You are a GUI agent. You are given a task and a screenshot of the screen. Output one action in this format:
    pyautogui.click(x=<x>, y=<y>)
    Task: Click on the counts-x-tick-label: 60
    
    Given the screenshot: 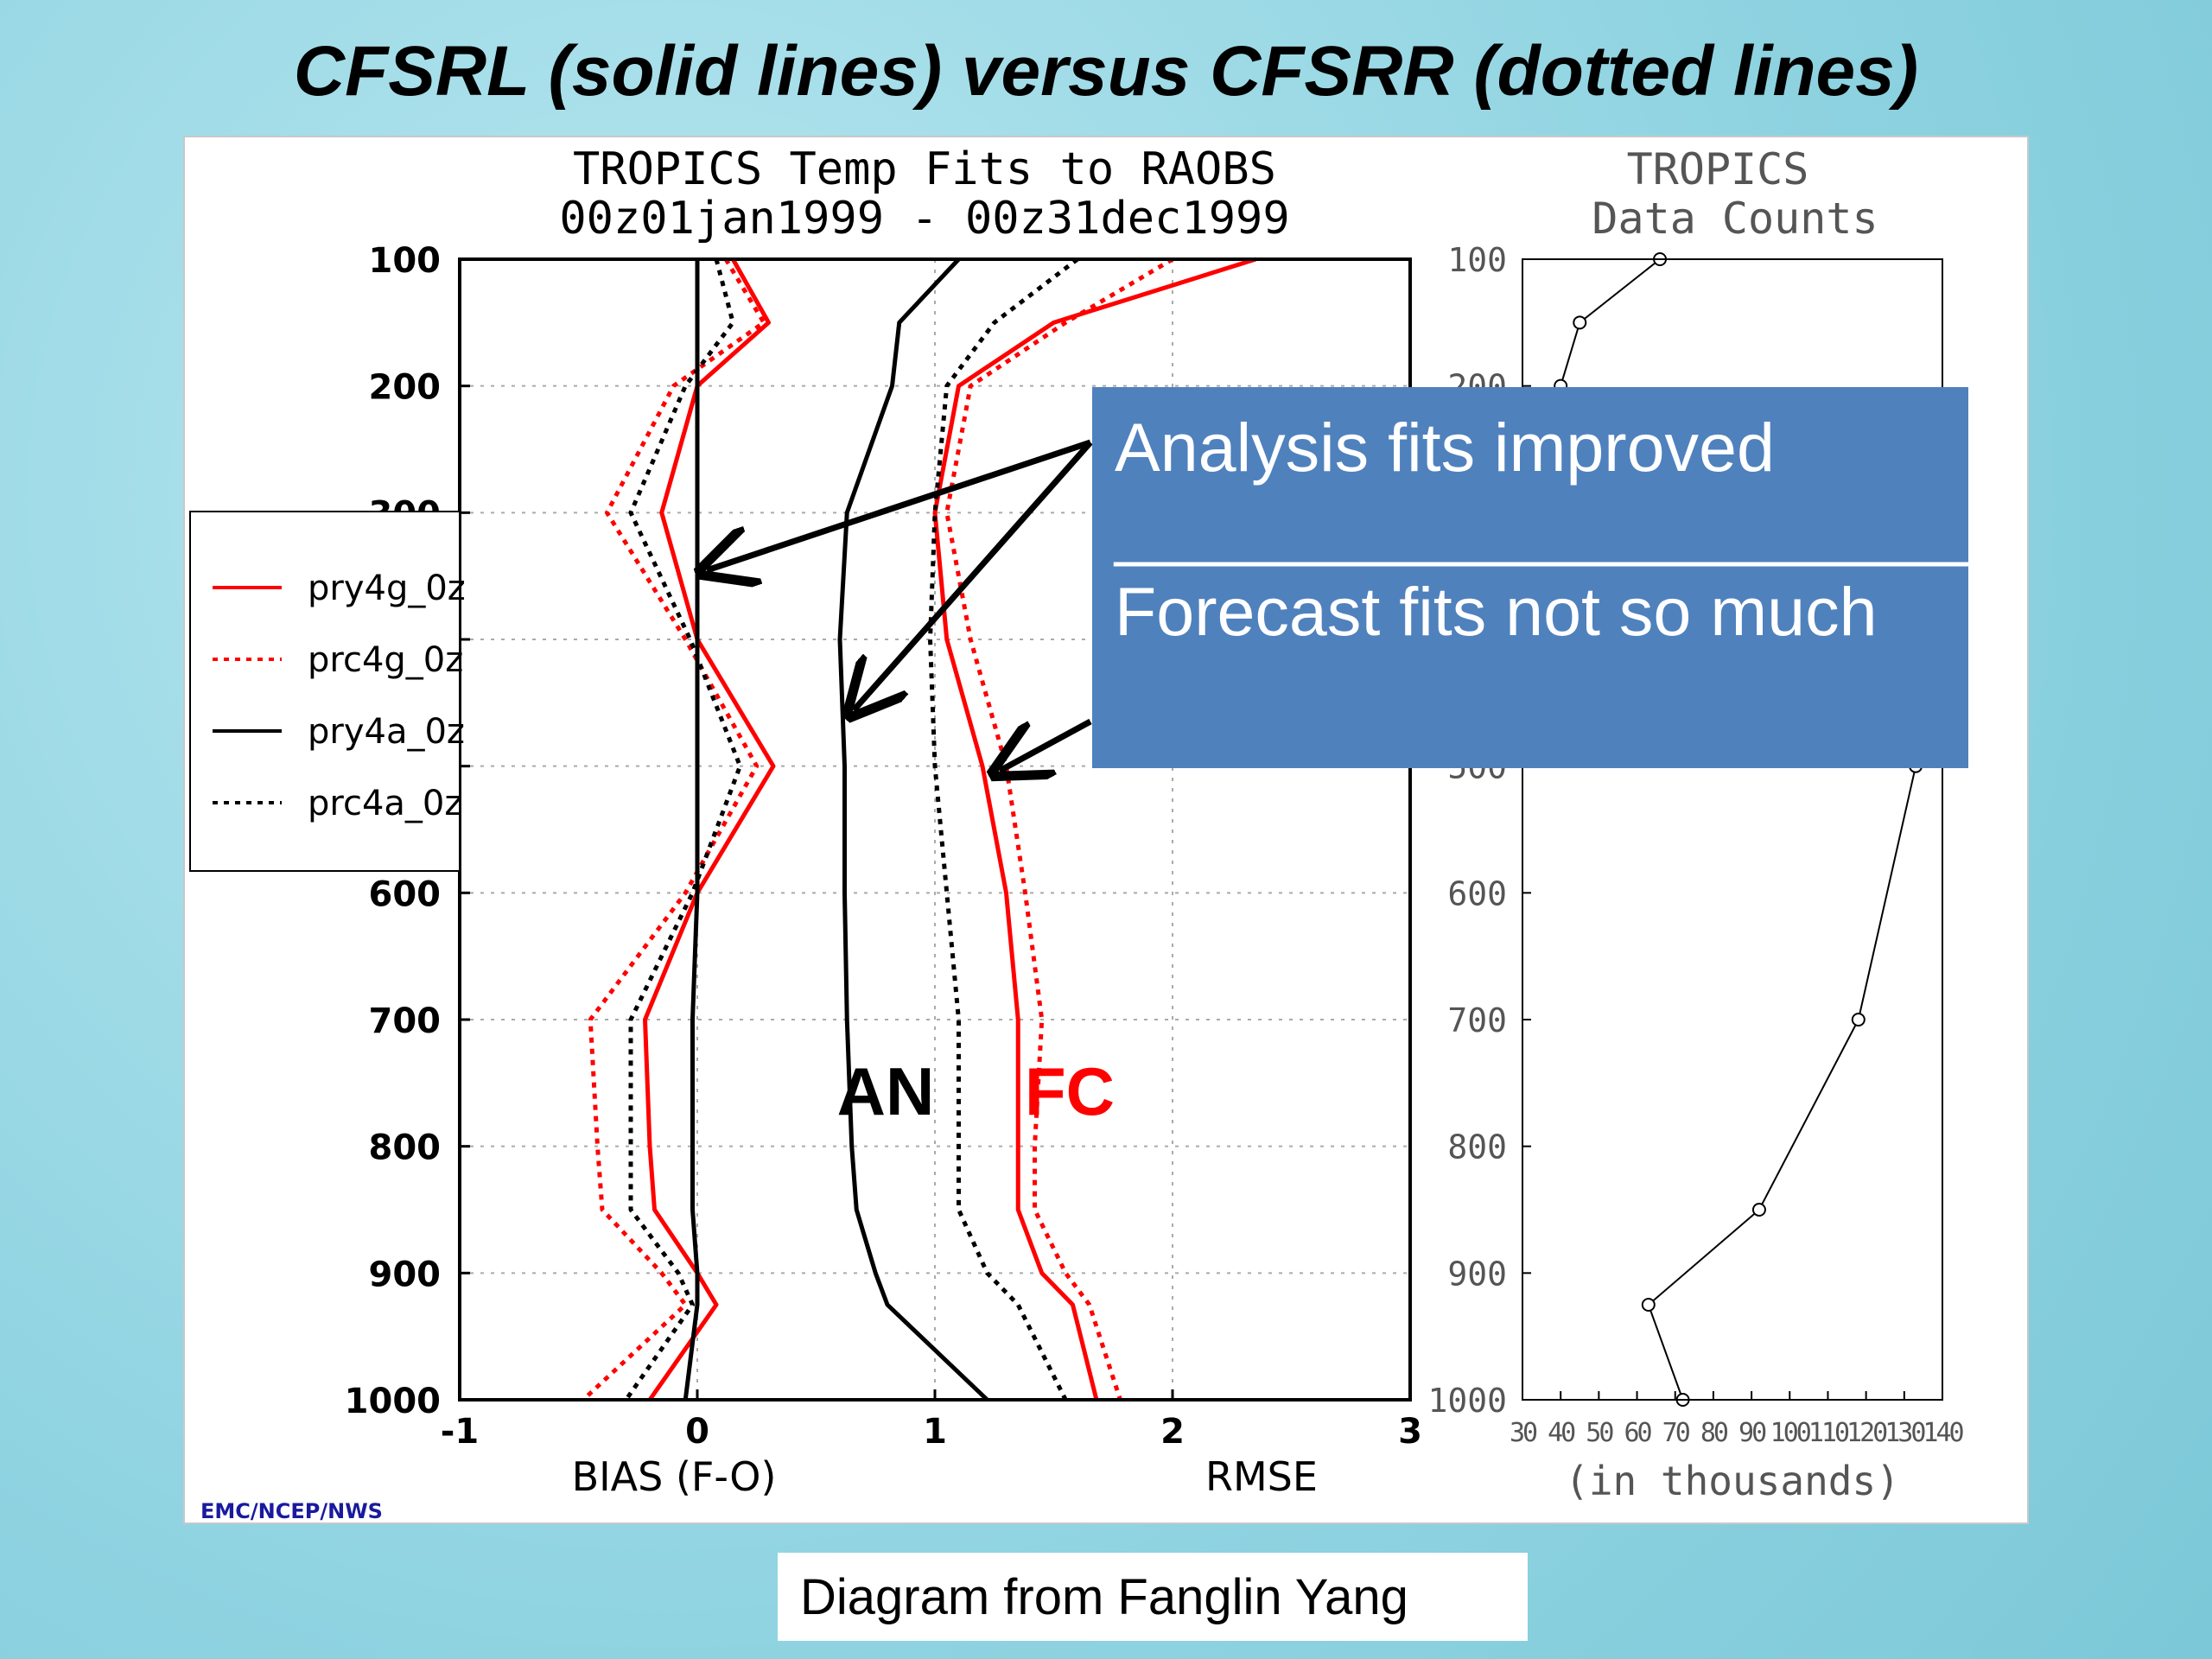 What is the action you would take?
    pyautogui.click(x=1637, y=1433)
    